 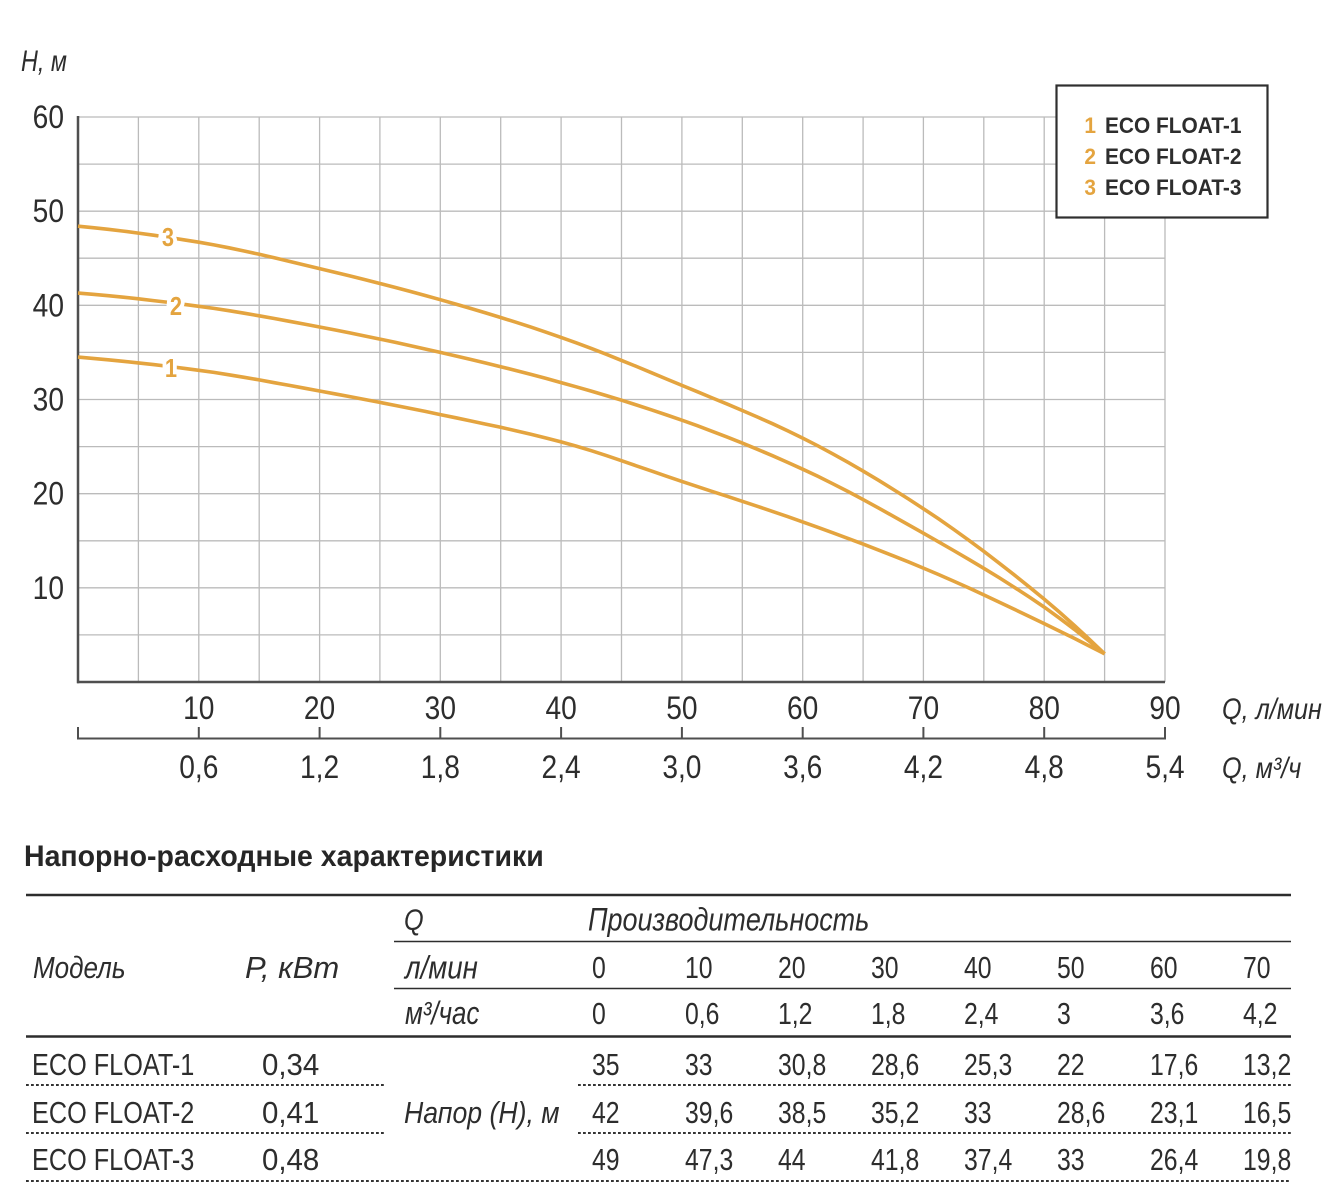 What do you see at coordinates (606, 1064) in the screenshot?
I see `svg-text: 35` at bounding box center [606, 1064].